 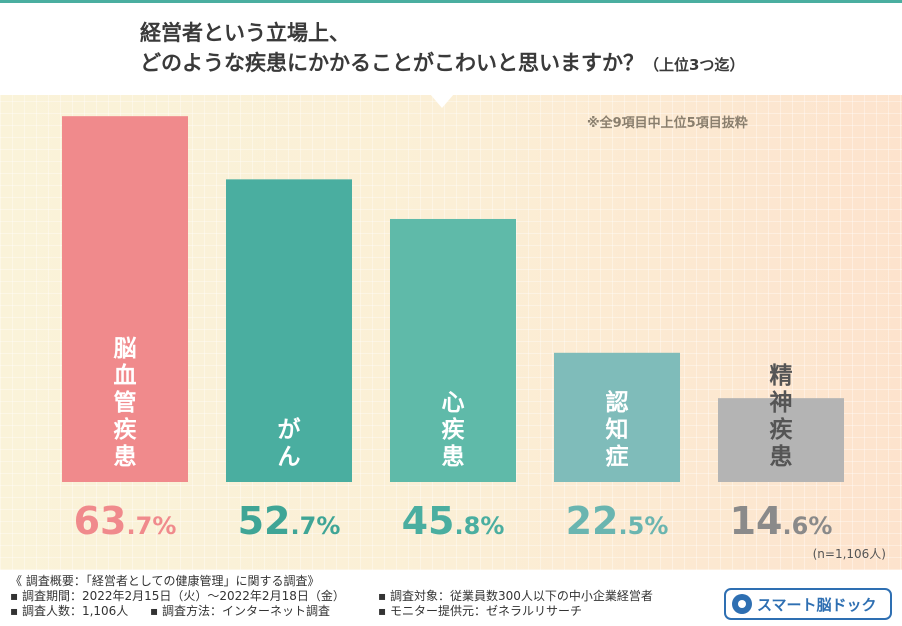 I want to click on smart-brain-dock-logo: スマート脳ドック, so click(x=808, y=604).